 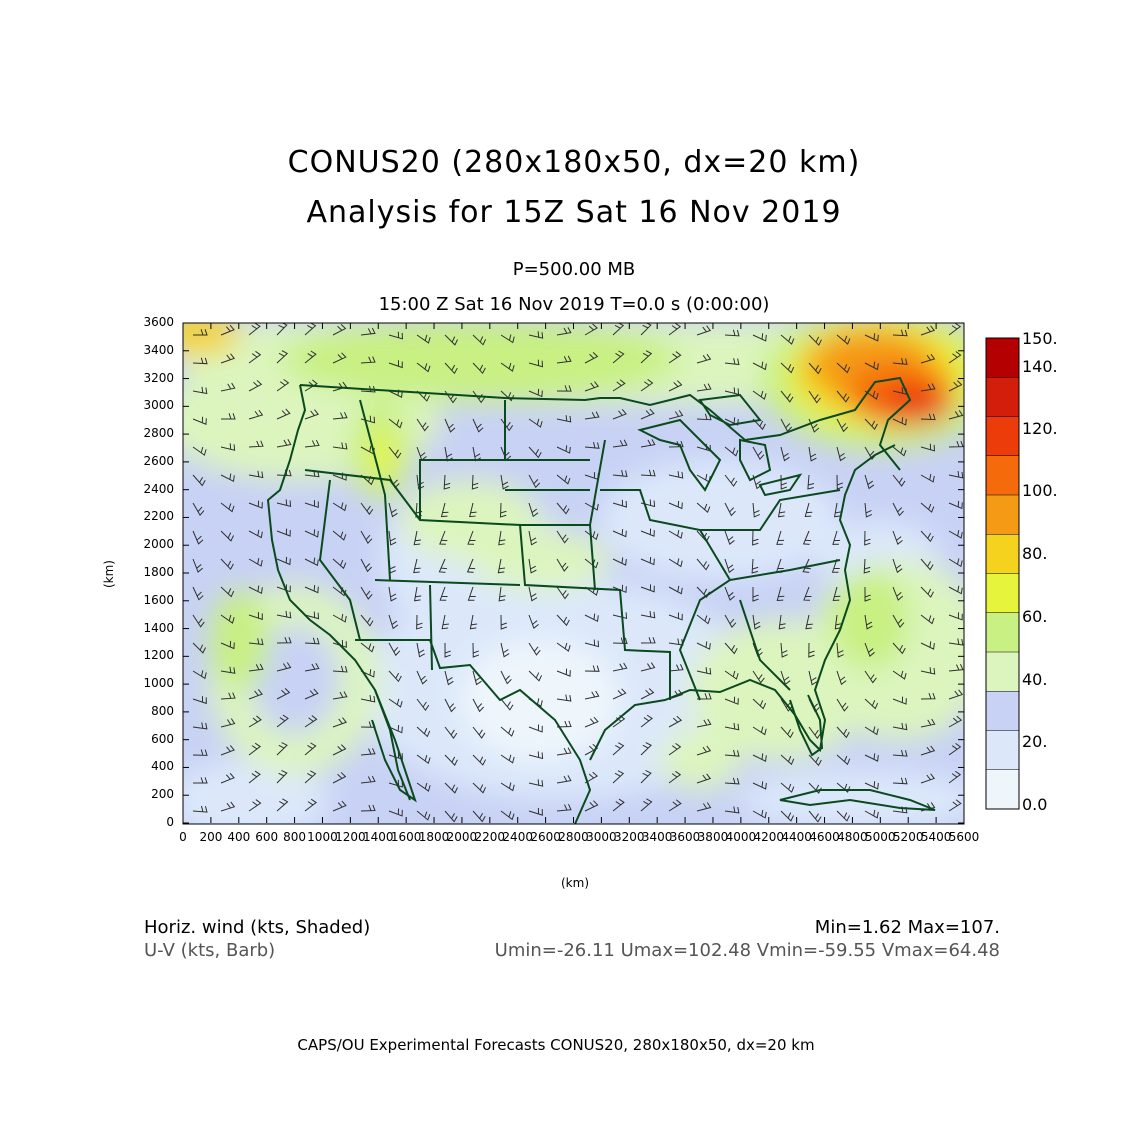 What do you see at coordinates (158, 599) in the screenshot?
I see `y-tick-label: 1600` at bounding box center [158, 599].